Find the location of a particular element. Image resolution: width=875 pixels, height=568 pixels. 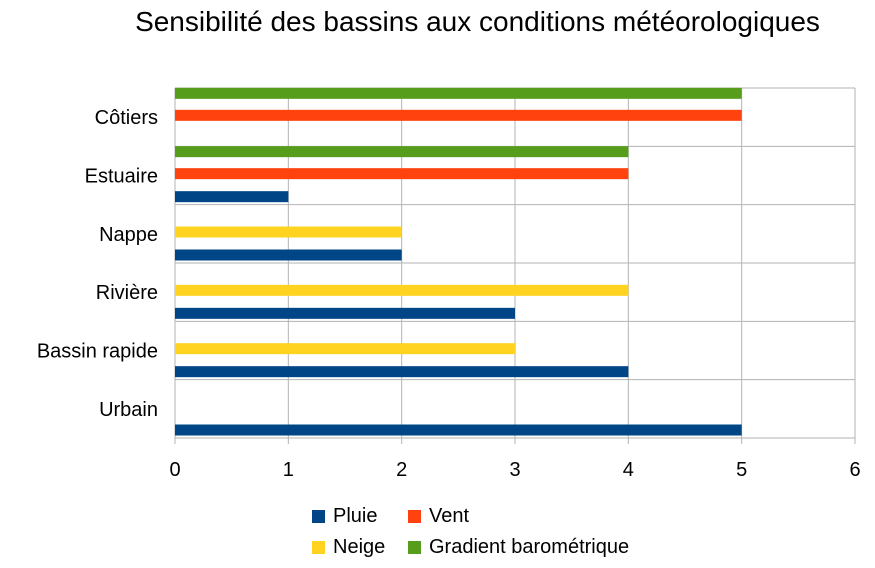

legend-label: Neige is located at coordinates (359, 547).